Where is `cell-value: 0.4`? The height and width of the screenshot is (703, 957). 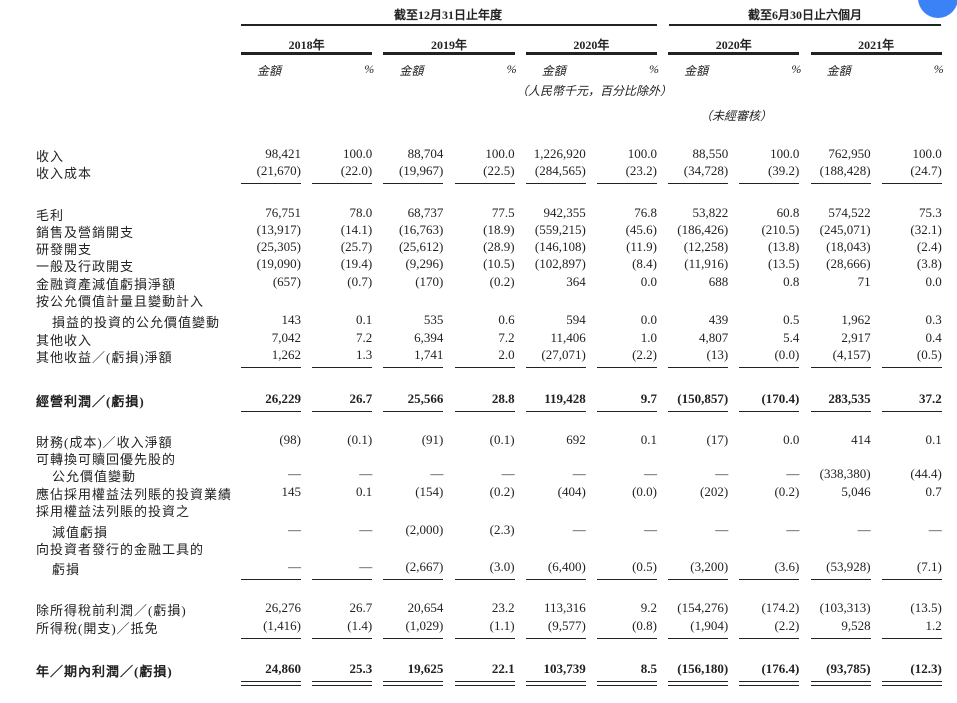
cell-value: 0.4 is located at coordinates (933, 337).